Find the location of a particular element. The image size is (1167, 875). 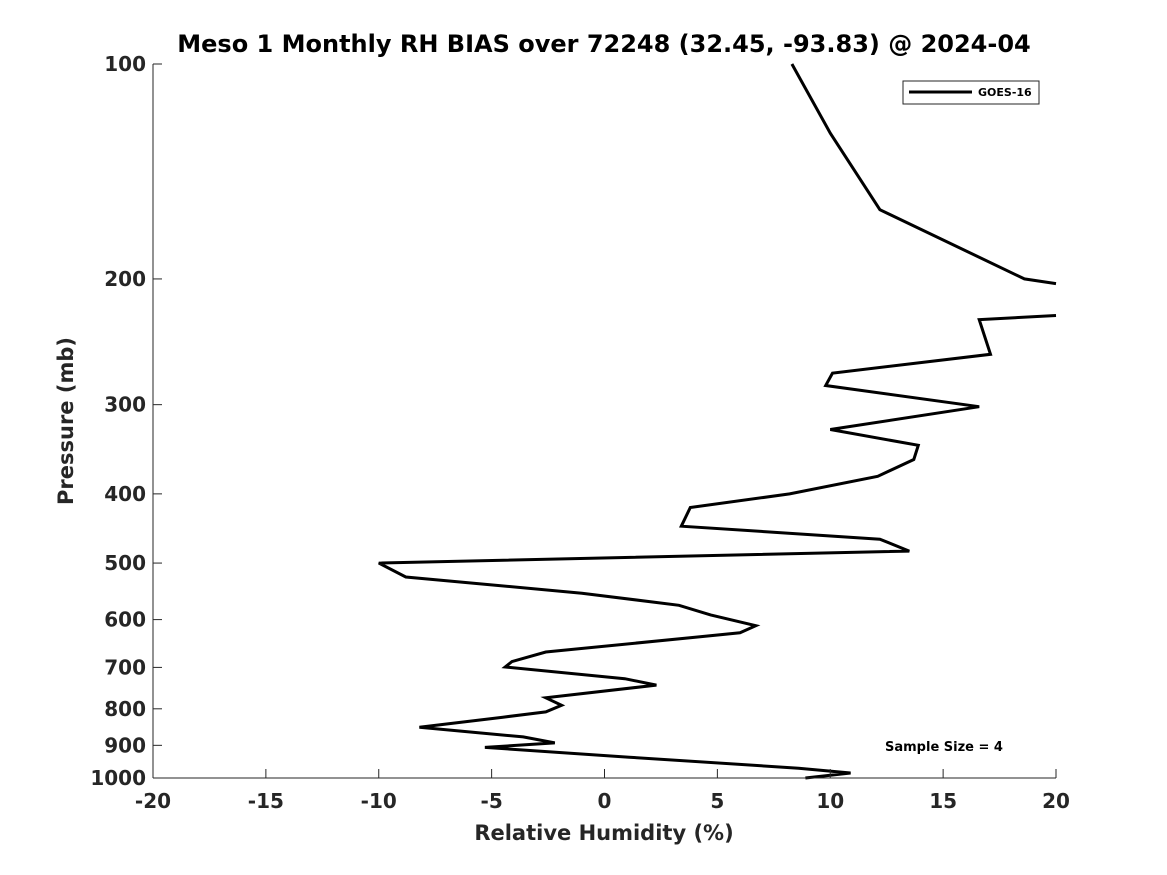

x-tick-label: 20 is located at coordinates (1056, 801).